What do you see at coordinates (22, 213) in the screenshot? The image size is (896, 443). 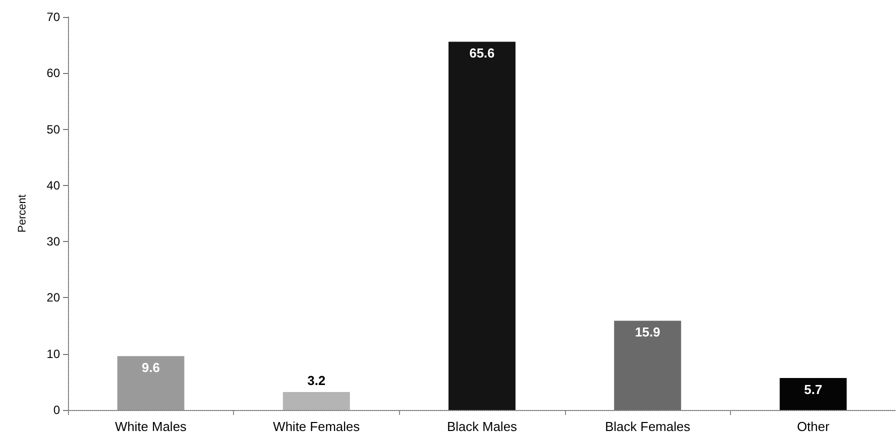 I see `y-axis-title: Percent` at bounding box center [22, 213].